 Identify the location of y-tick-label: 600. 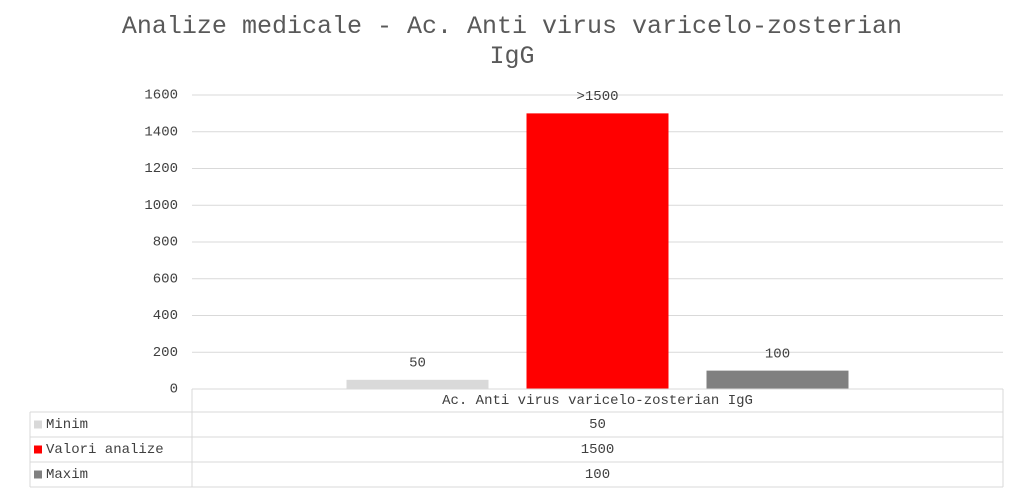
(165, 279).